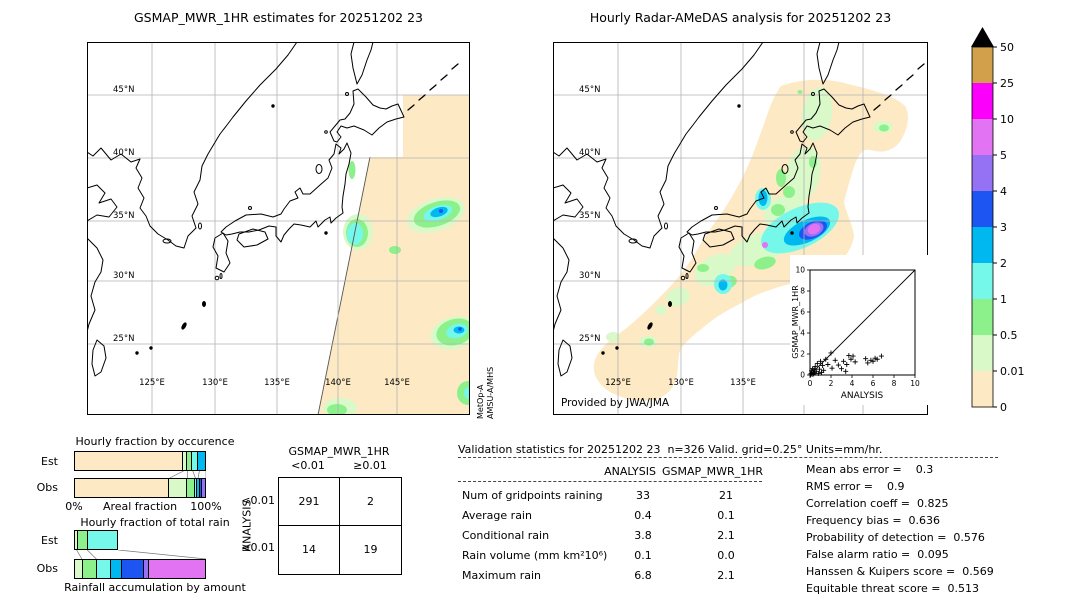  I want to click on inset-y-tick-label: 8, so click(802, 291).